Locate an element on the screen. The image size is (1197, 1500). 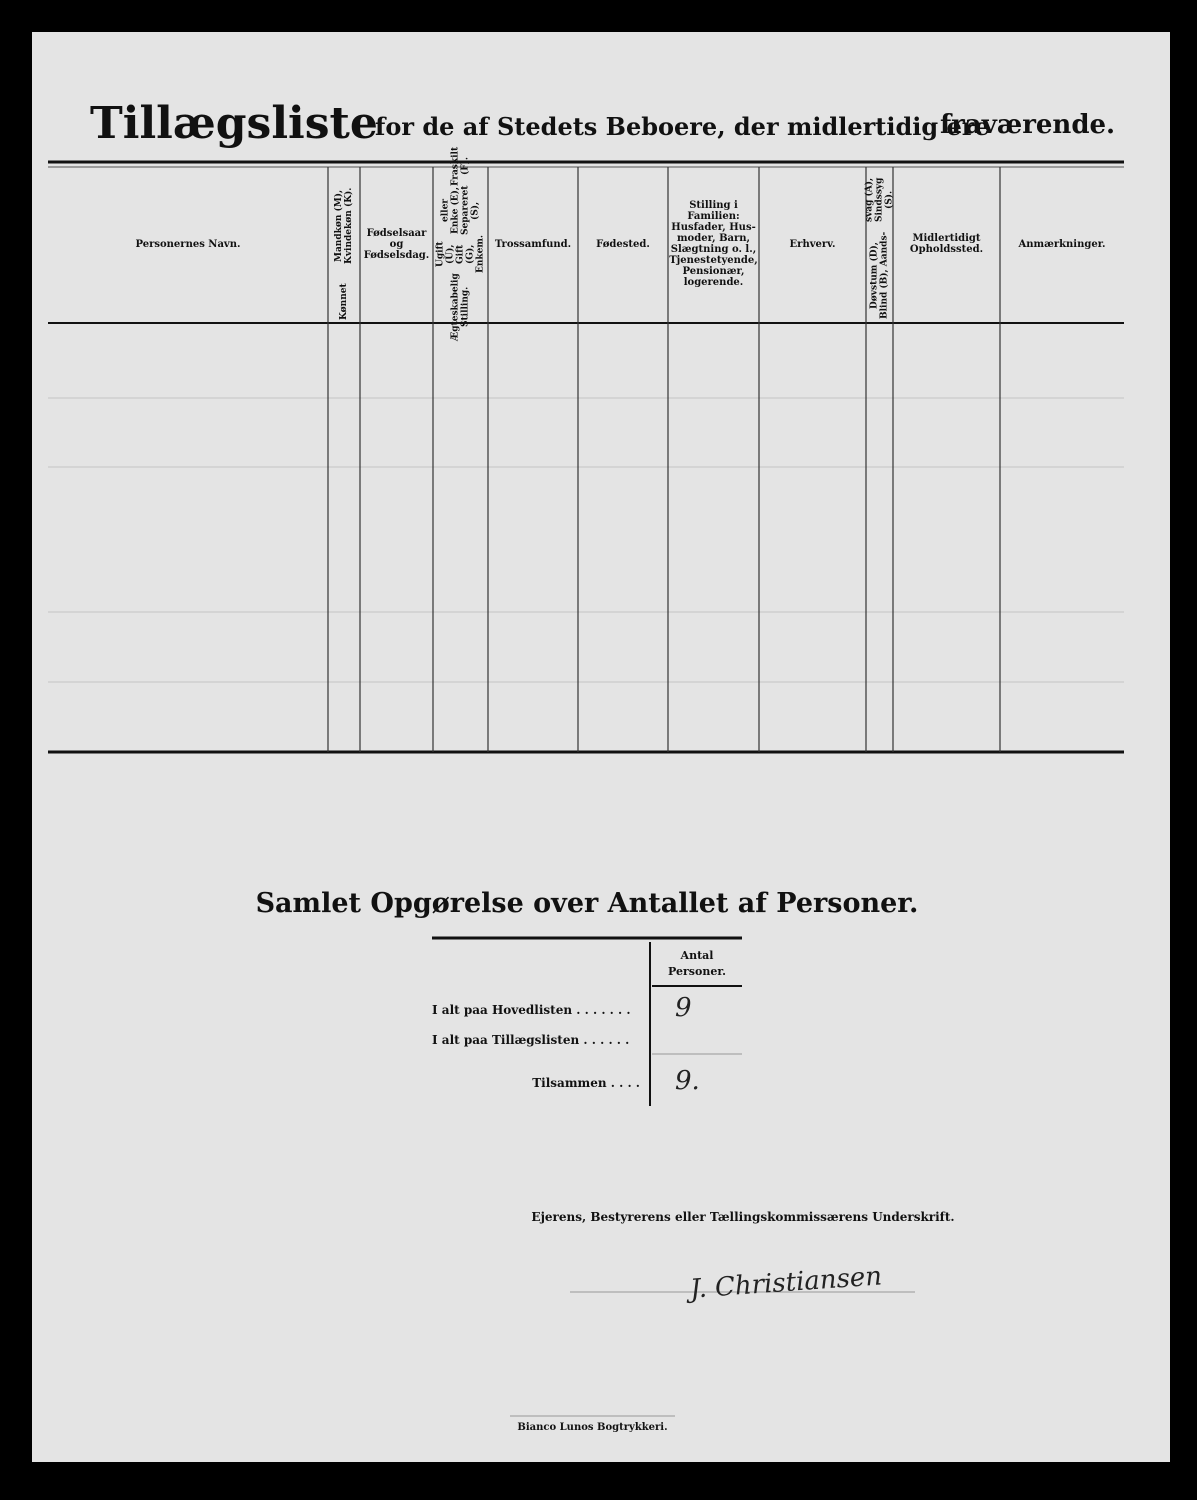
column-header-line: Ægteskabelig Stilling. is located at coordinates (460, 307).